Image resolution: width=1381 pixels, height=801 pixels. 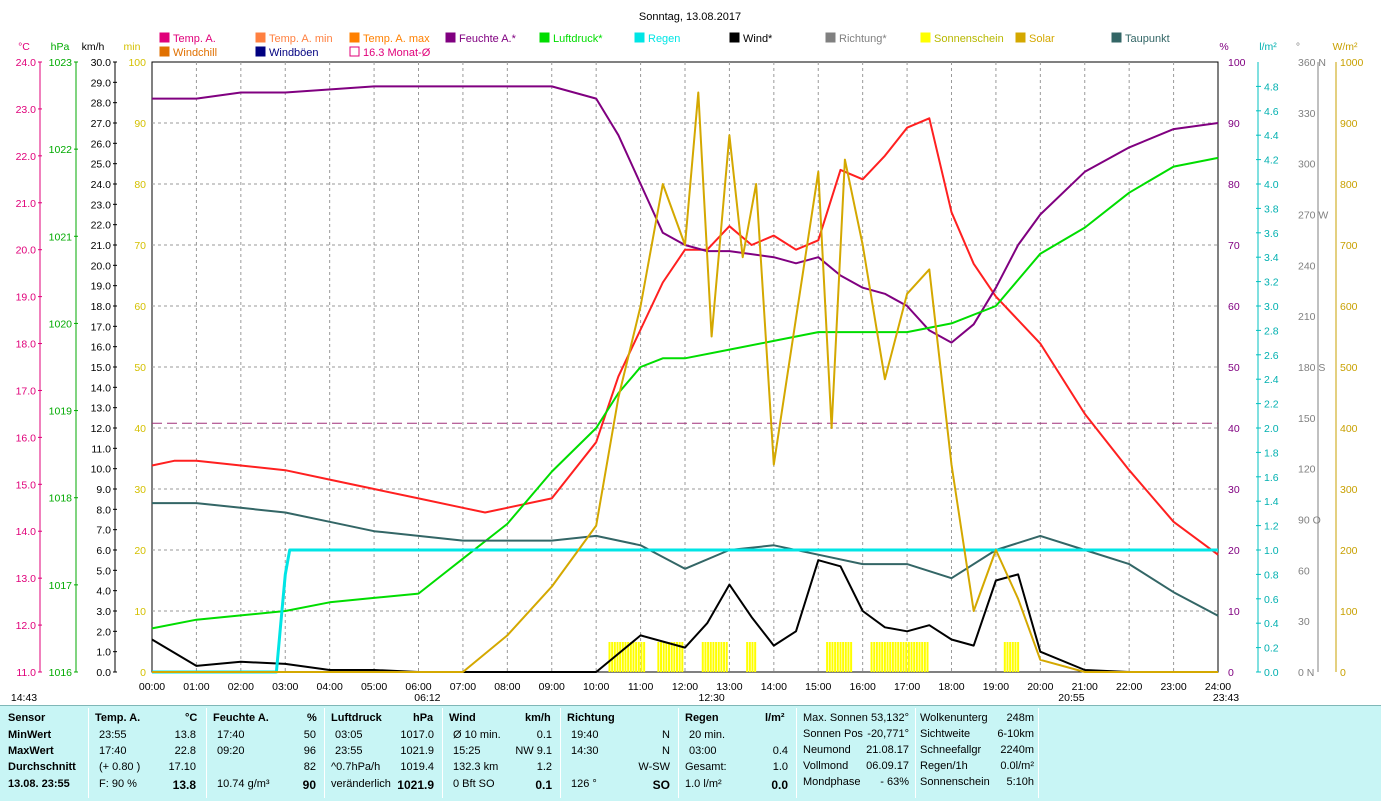 What do you see at coordinates (301, 39) in the screenshot?
I see `legend-label: Temp. A. min` at bounding box center [301, 39].